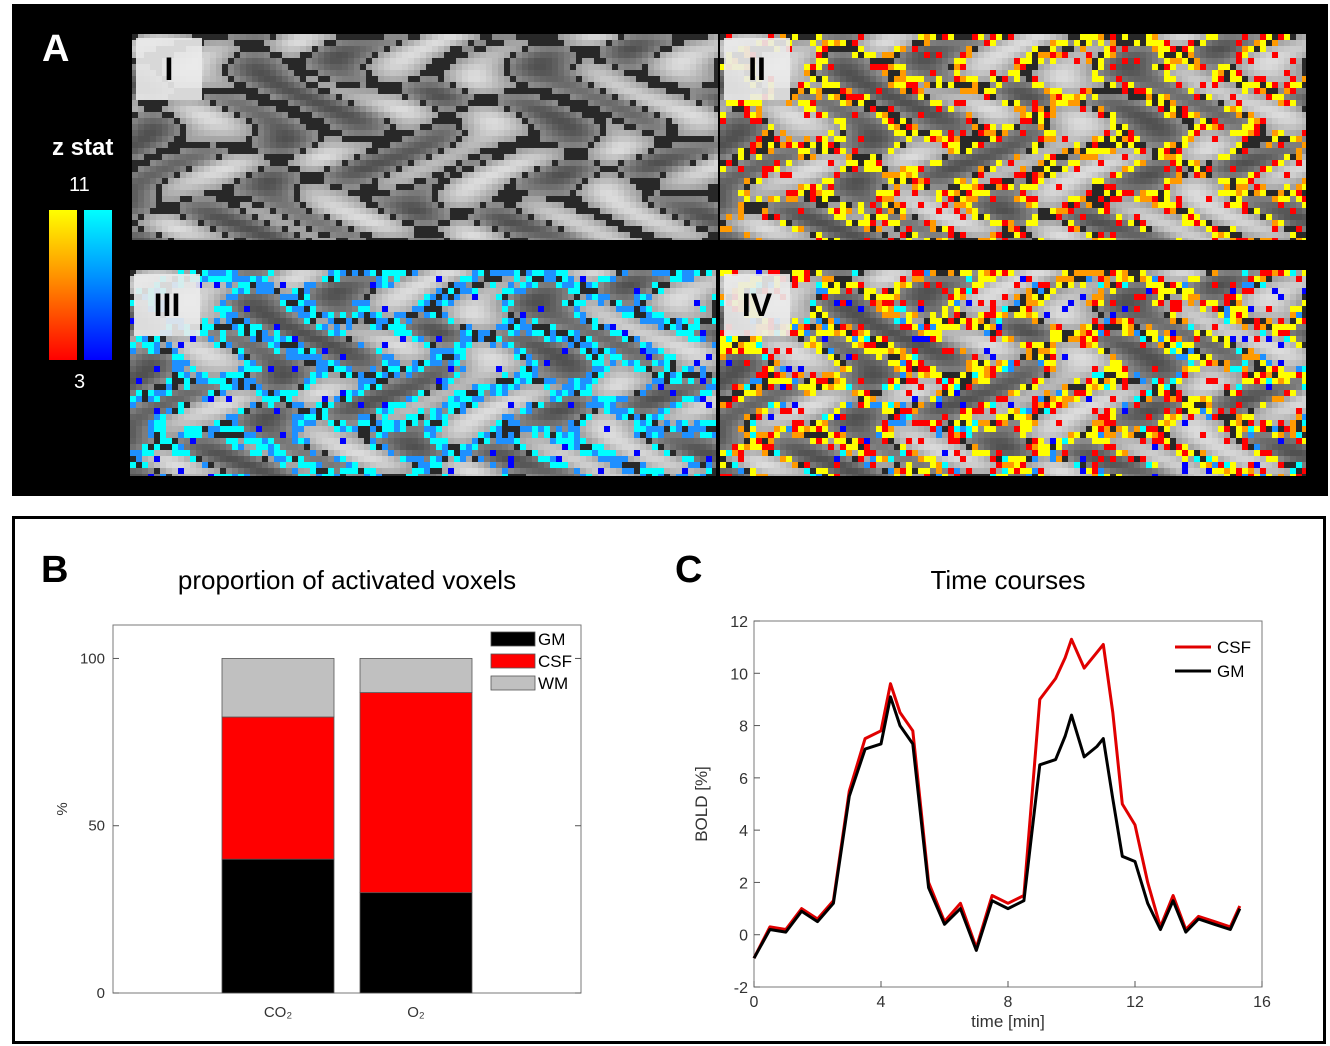 The image size is (1330, 1046). I want to click on line-ytick-label: 10, so click(739, 674).